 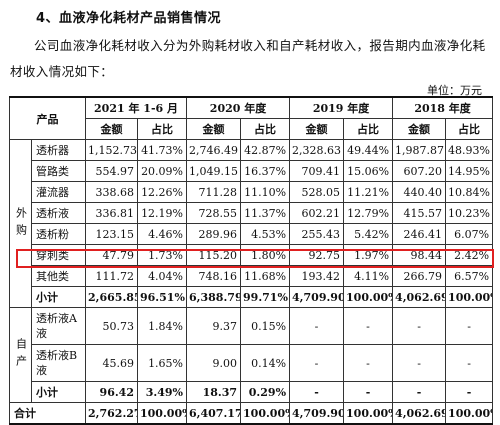 I want to click on ratio-cell: 4.11%, so click(x=368, y=276).